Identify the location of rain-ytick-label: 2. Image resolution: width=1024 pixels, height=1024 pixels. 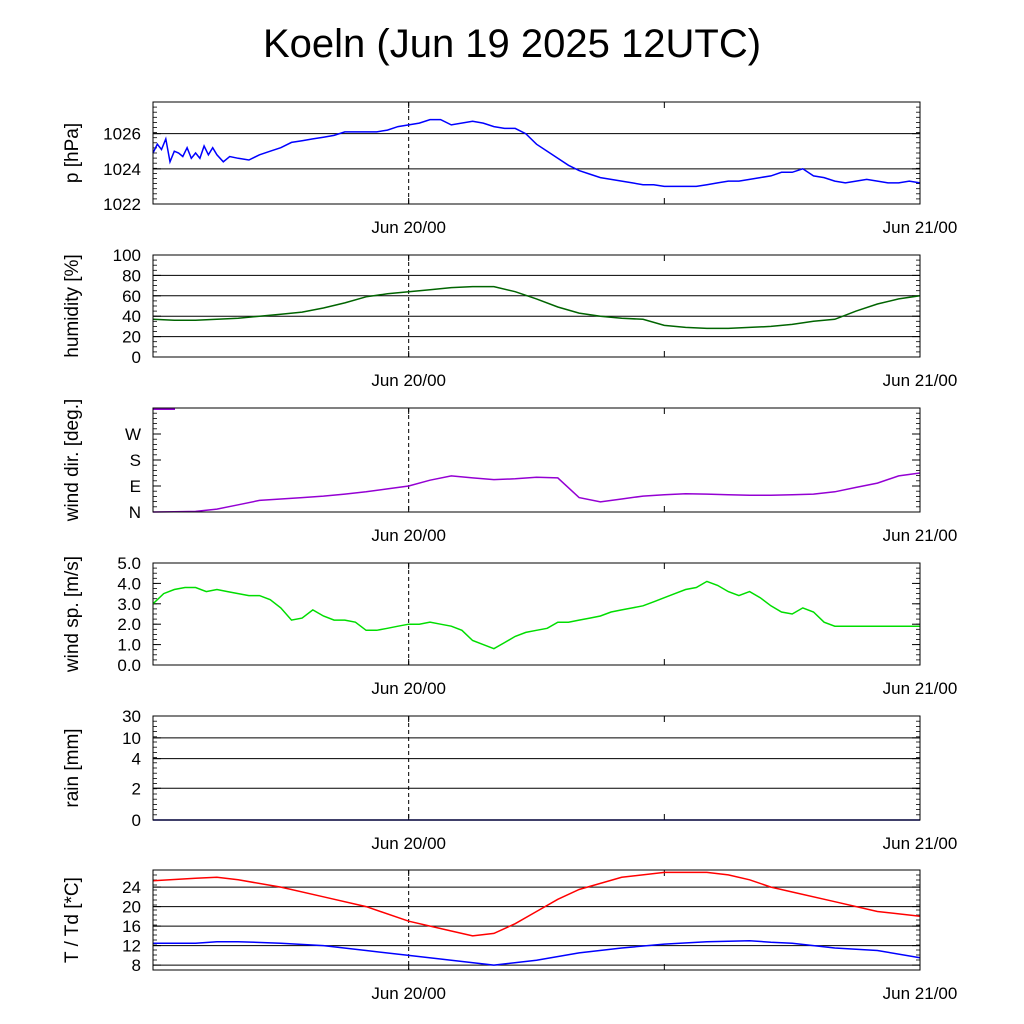
(136, 788).